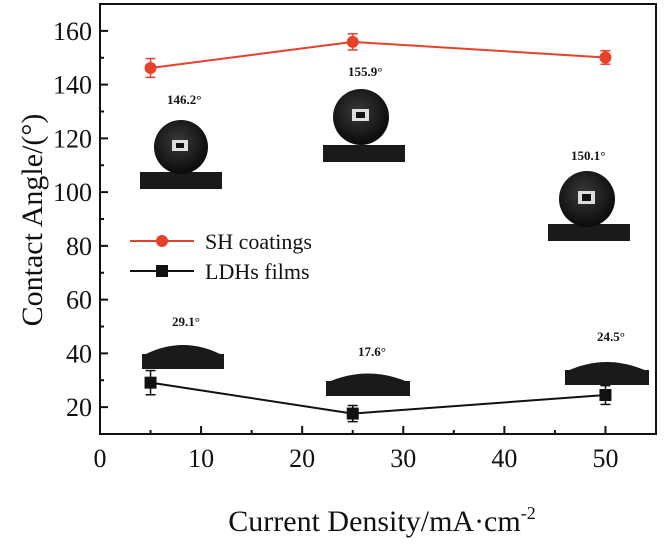 This screenshot has height=545, width=664. I want to click on annotation-label: 24.5°, so click(611, 336).